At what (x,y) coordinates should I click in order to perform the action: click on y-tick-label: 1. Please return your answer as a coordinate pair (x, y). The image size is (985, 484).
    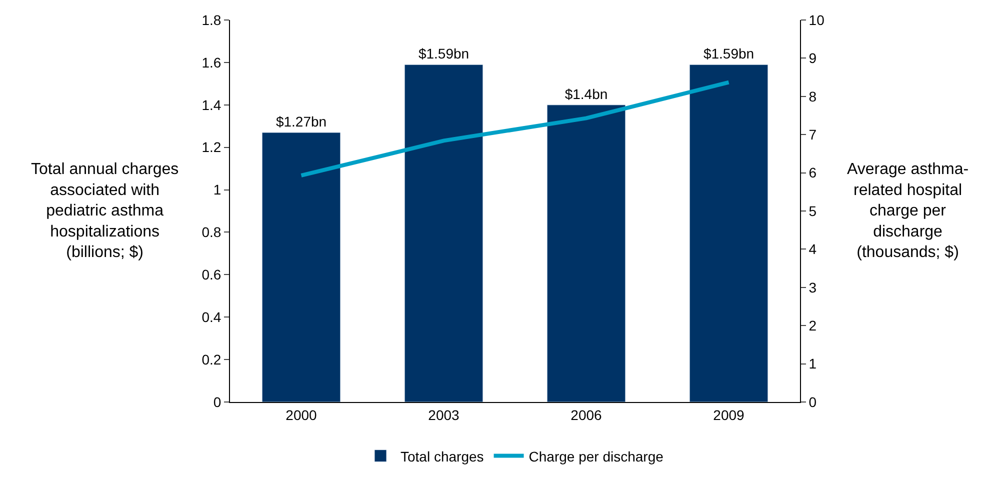
    Looking at the image, I should click on (217, 190).